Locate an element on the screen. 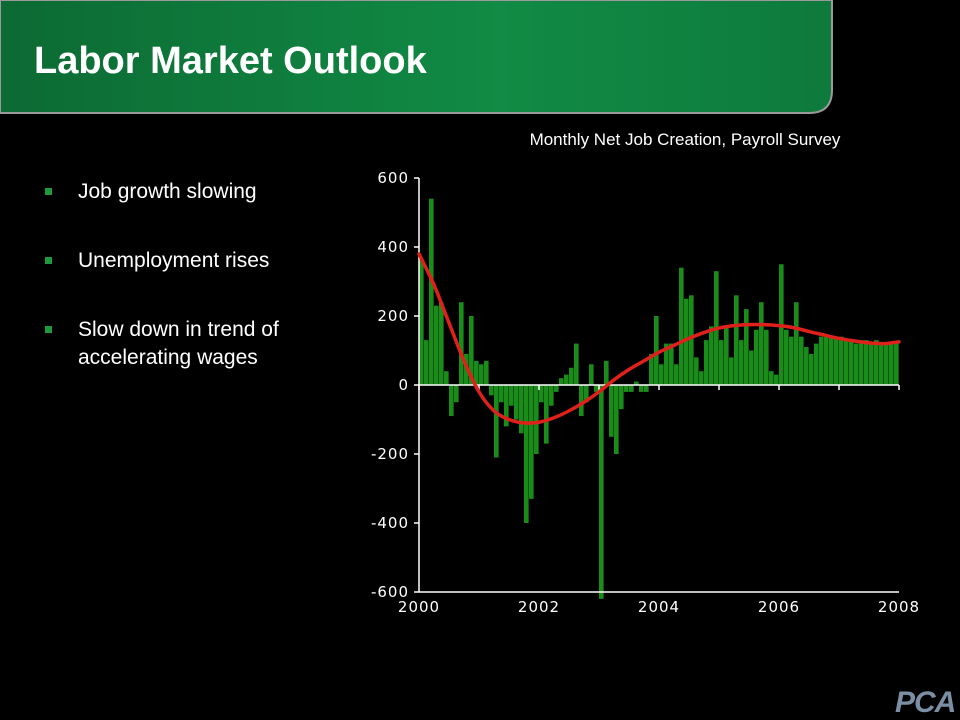 This screenshot has height=720, width=960. square-bullet-icon is located at coordinates (48, 191).